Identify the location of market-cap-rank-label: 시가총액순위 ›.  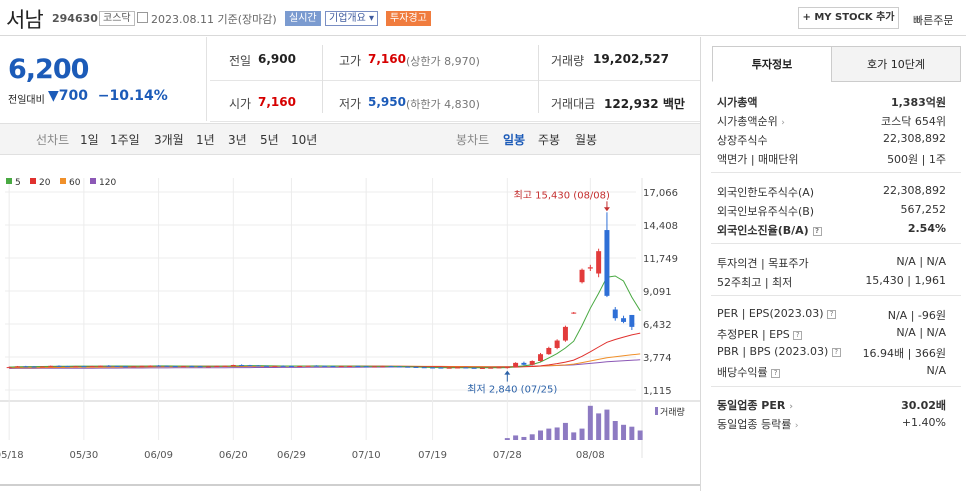
(751, 121).